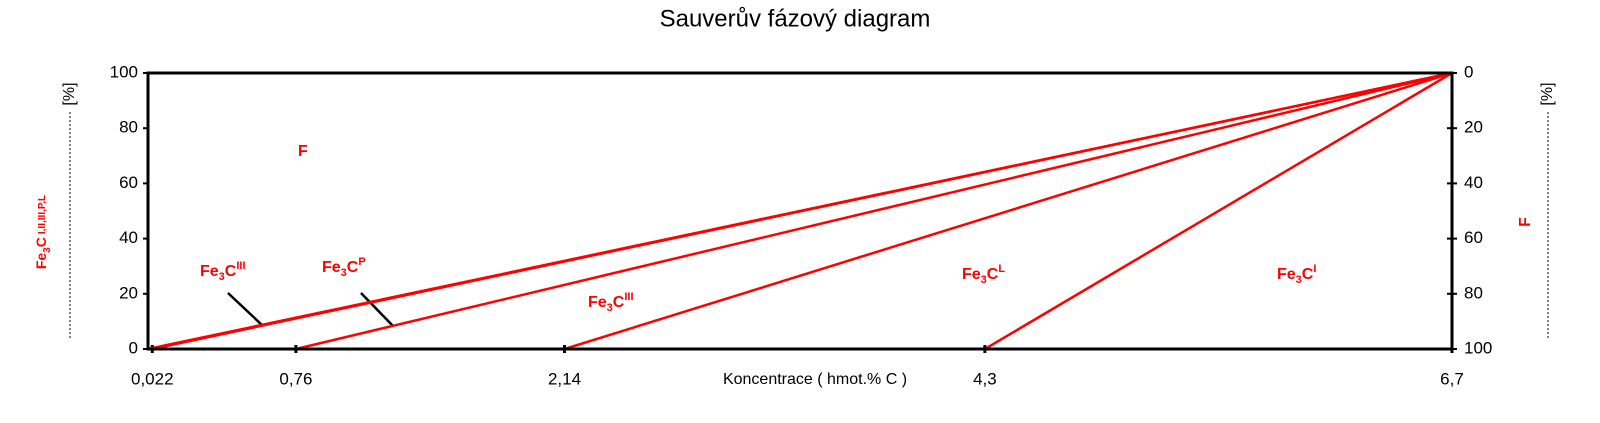  I want to click on y-tick-label: 80, so click(128, 127).